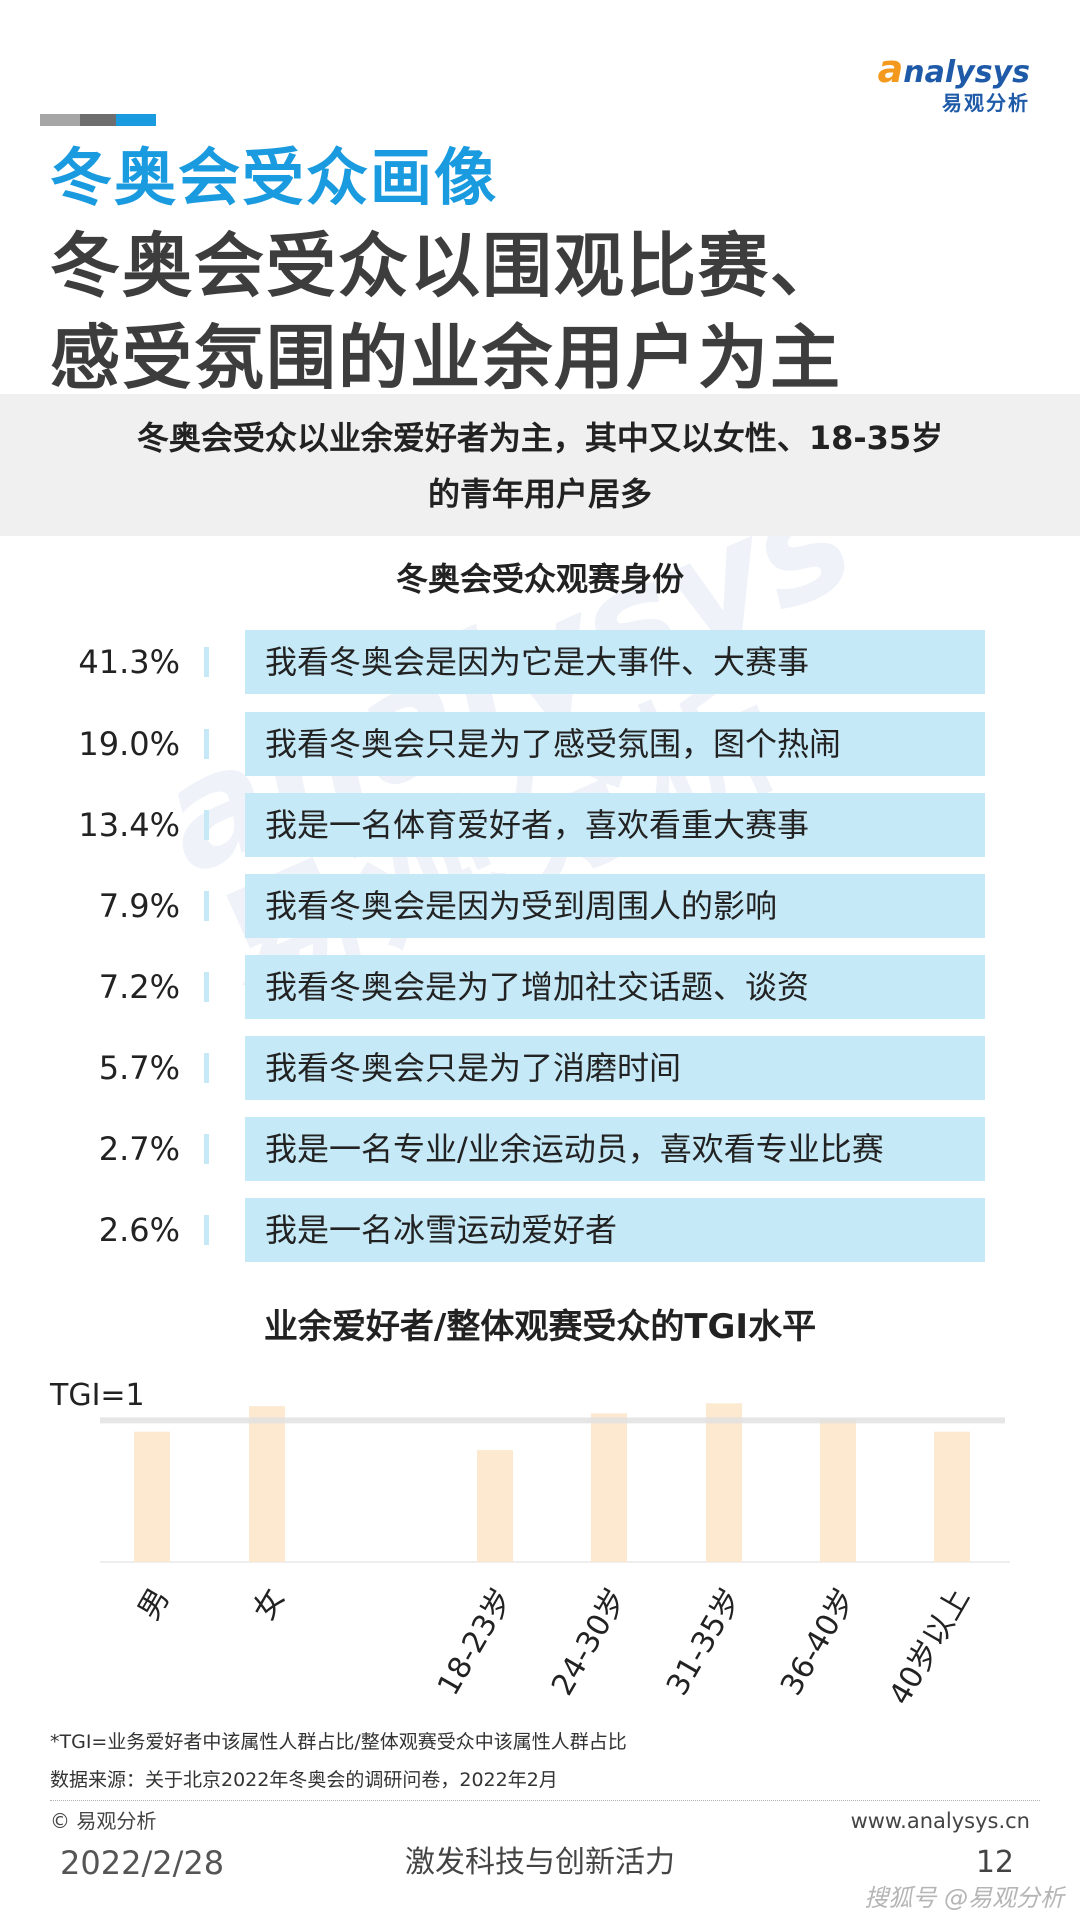 The height and width of the screenshot is (1920, 1080). Describe the element at coordinates (473, 1068) in the screenshot. I see `identity-label: 我看冬奥会只是为了消磨时间` at that location.